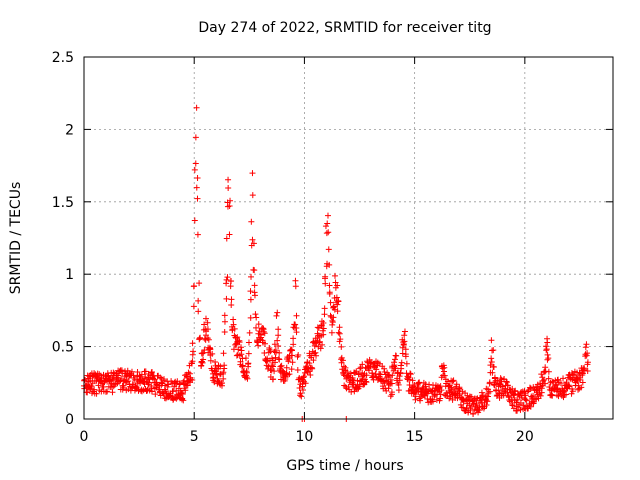  I want to click on x-axis-title: GPS time / hours, so click(344, 466).